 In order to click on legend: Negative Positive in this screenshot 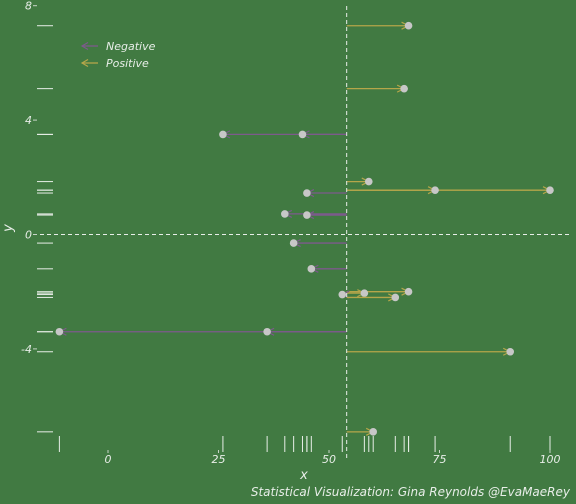, I will do `click(118, 55)`.